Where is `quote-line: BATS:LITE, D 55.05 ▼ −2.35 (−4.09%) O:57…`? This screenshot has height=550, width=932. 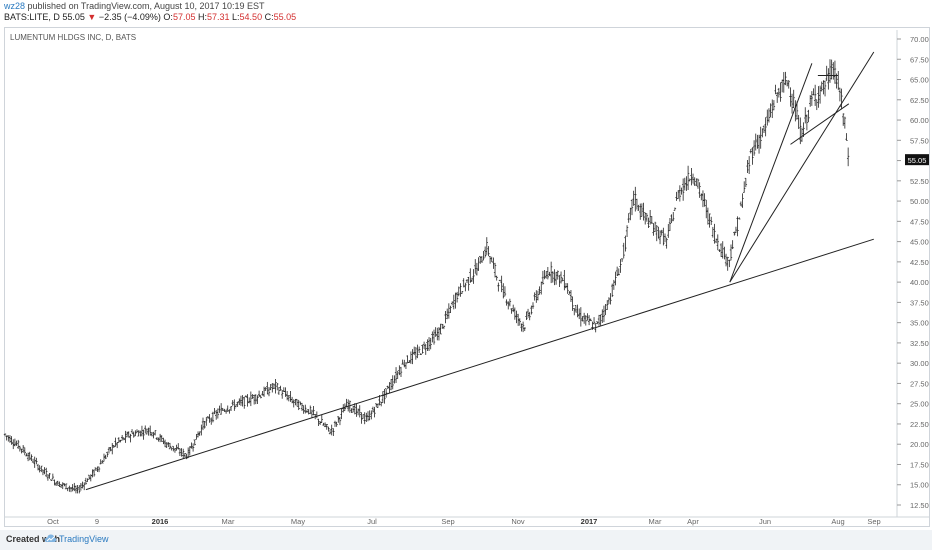
quote-line: BATS:LITE, D 55.05 ▼ −2.35 (−4.09%) O:57… is located at coordinates (150, 17).